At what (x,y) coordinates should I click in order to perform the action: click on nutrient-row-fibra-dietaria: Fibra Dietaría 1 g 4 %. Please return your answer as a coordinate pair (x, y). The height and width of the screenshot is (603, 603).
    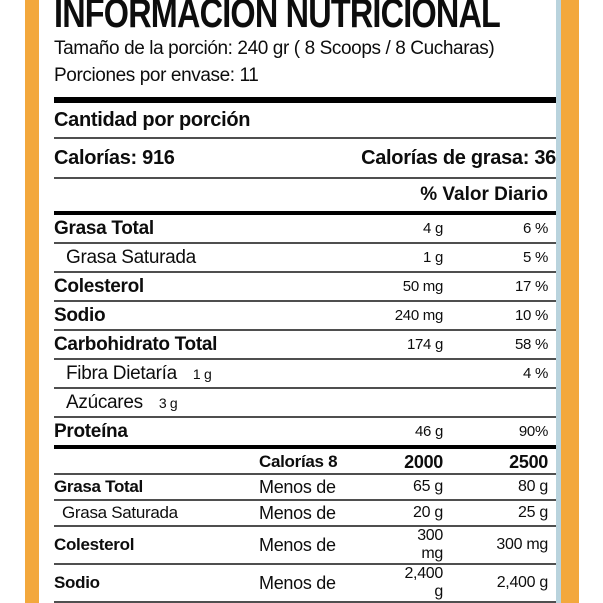
    Looking at the image, I should click on (305, 373).